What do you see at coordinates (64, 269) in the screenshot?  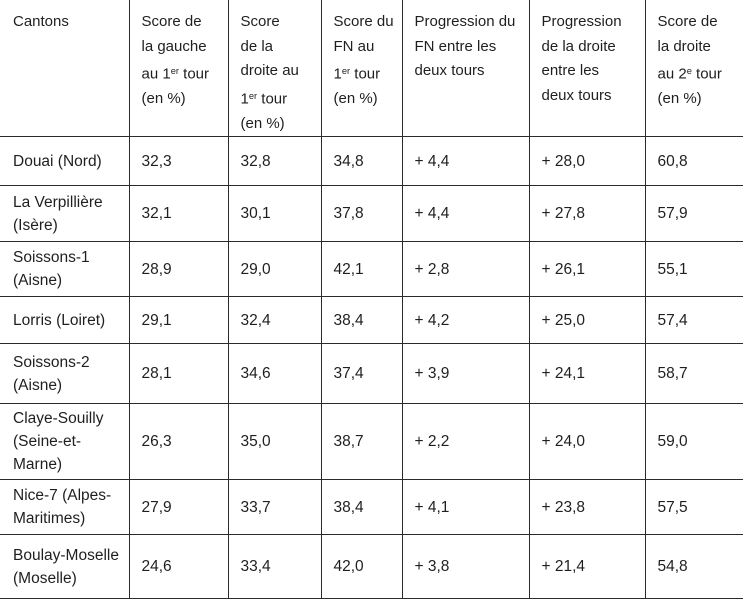 I see `canton-cell: Soissons-1 (Aisne)` at bounding box center [64, 269].